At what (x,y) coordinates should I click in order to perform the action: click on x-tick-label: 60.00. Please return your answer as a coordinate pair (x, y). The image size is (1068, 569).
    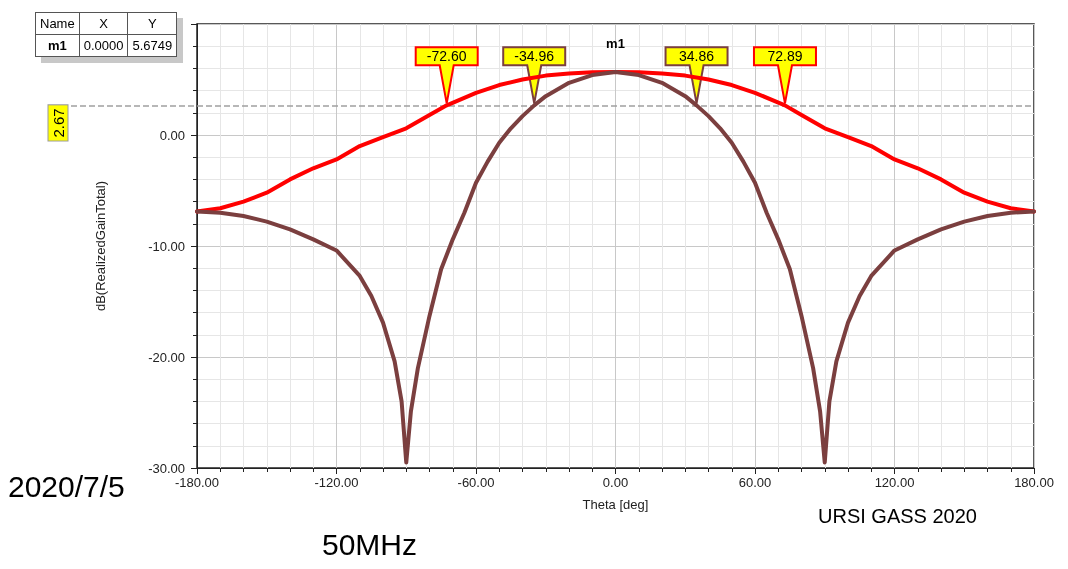
    Looking at the image, I should click on (755, 482).